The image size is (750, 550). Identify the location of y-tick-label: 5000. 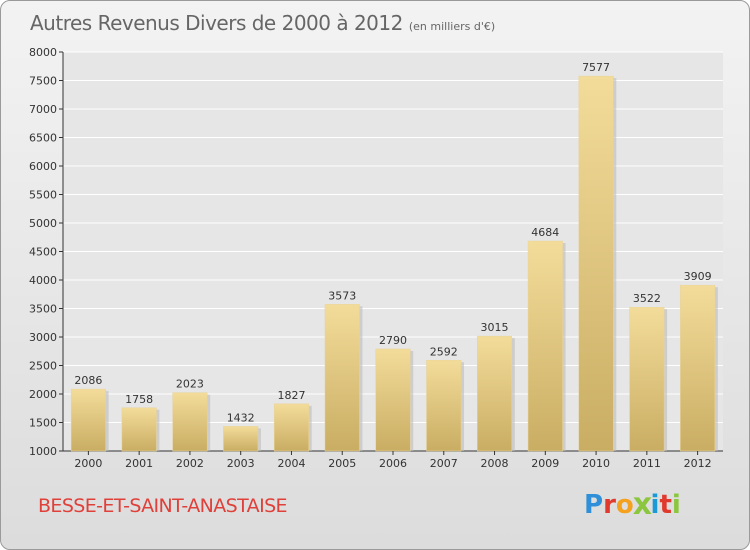
(43, 223).